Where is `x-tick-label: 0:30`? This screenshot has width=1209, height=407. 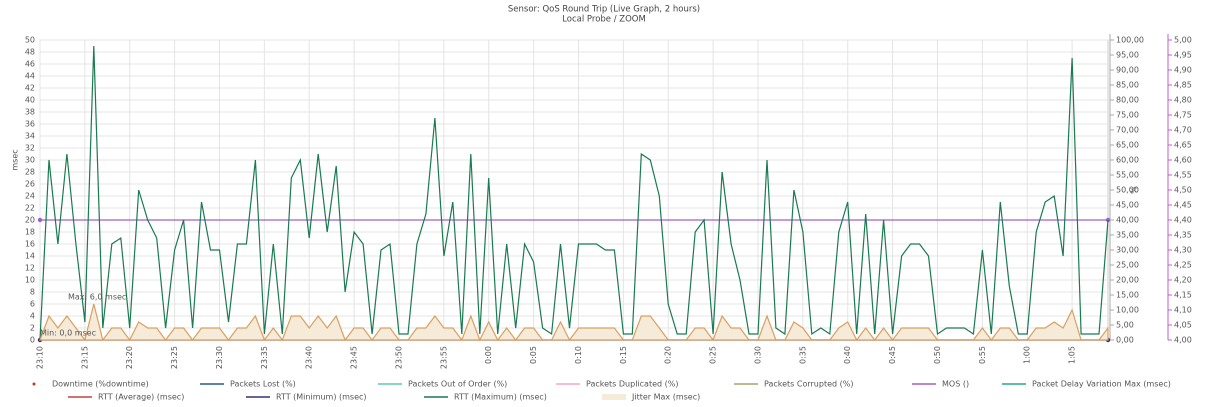
x-tick-label: 0:30 is located at coordinates (757, 355).